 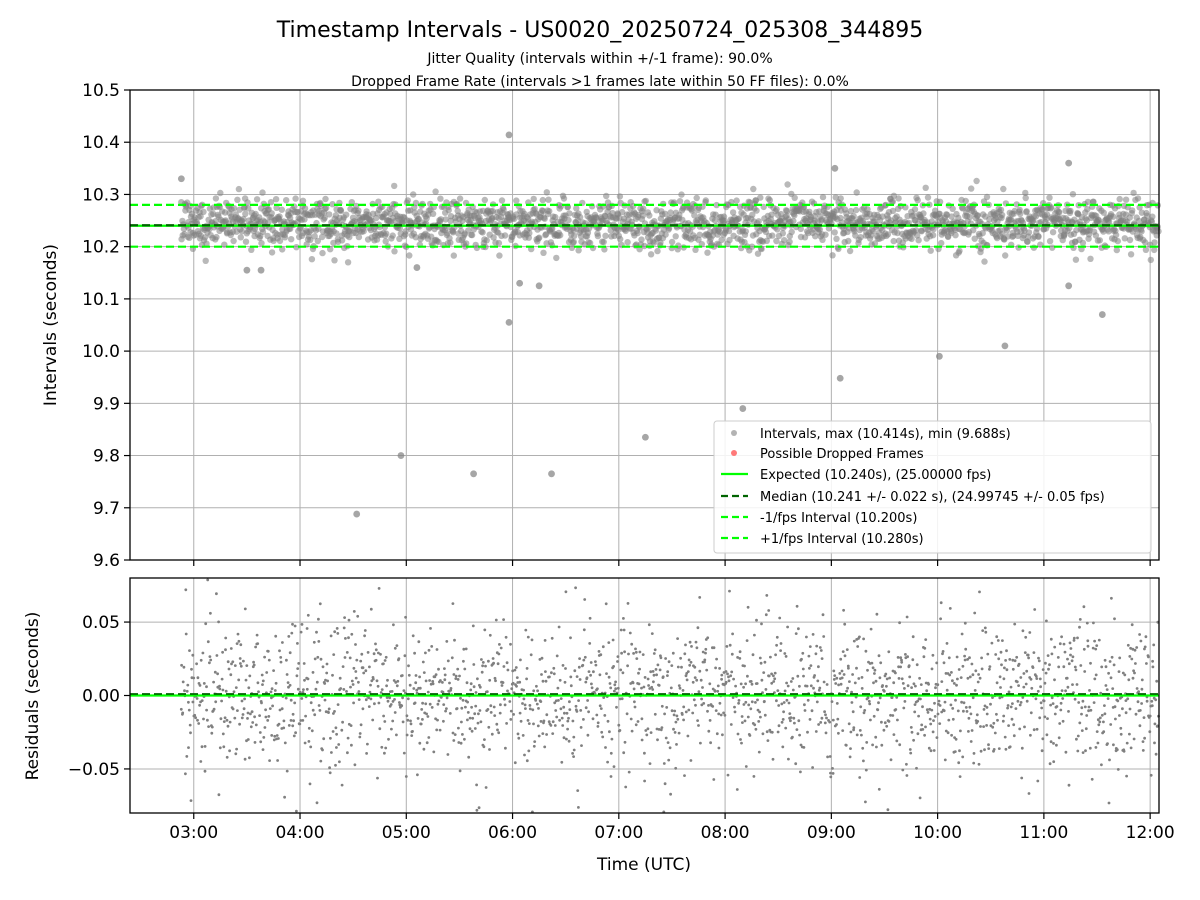 I want to click on bottom-y-ticks: 0.050.00−0.05, so click(x=99, y=696).